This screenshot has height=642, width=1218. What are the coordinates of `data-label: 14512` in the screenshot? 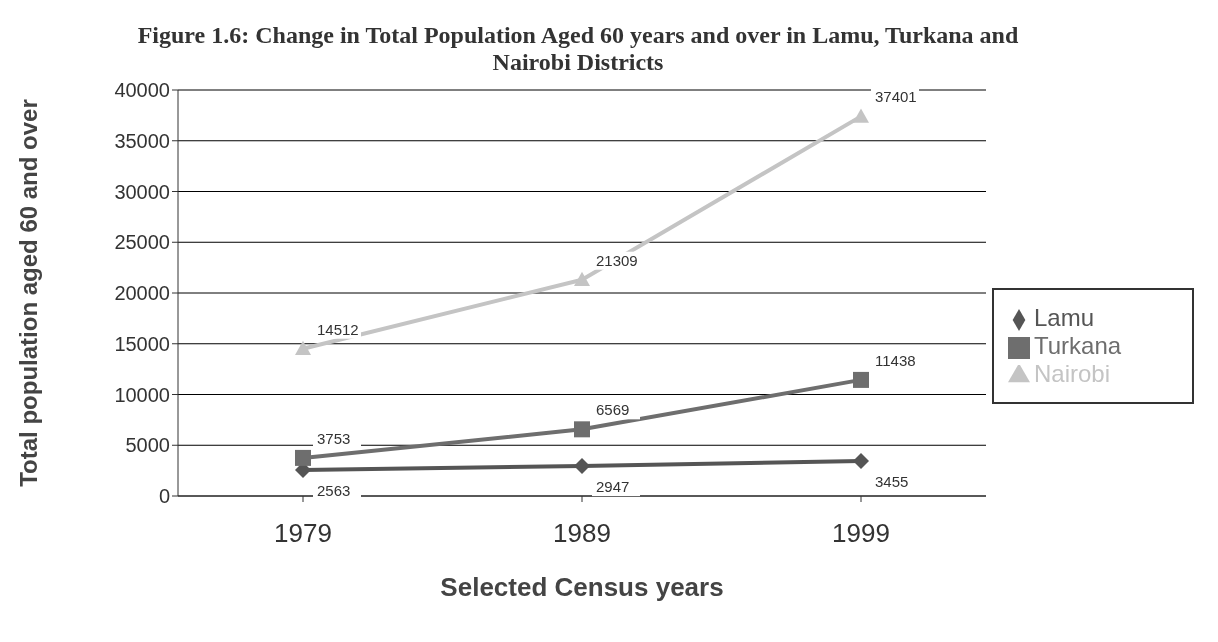 It's located at (338, 329).